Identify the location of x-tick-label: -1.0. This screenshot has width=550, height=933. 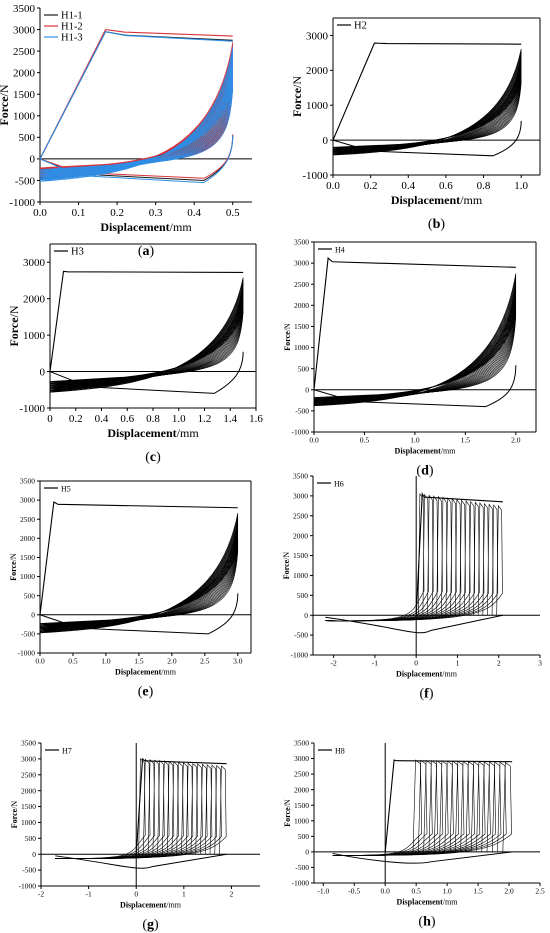
(323, 891).